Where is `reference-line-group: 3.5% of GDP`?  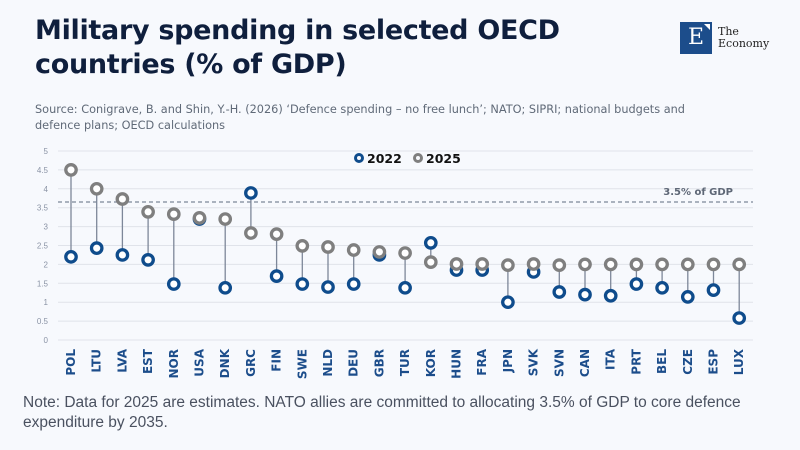 reference-line-group: 3.5% of GDP is located at coordinates (405, 195).